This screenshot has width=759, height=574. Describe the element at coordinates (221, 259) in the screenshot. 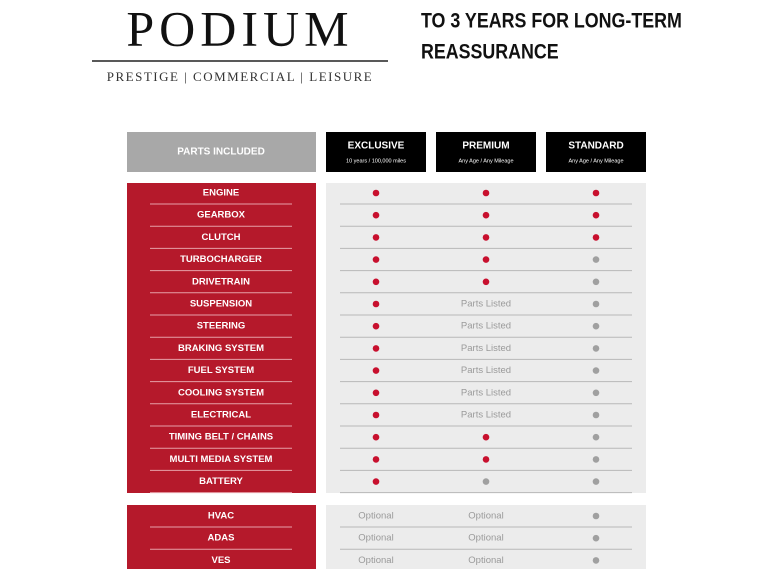

I see `part-label: TURBOCHARGER` at that location.